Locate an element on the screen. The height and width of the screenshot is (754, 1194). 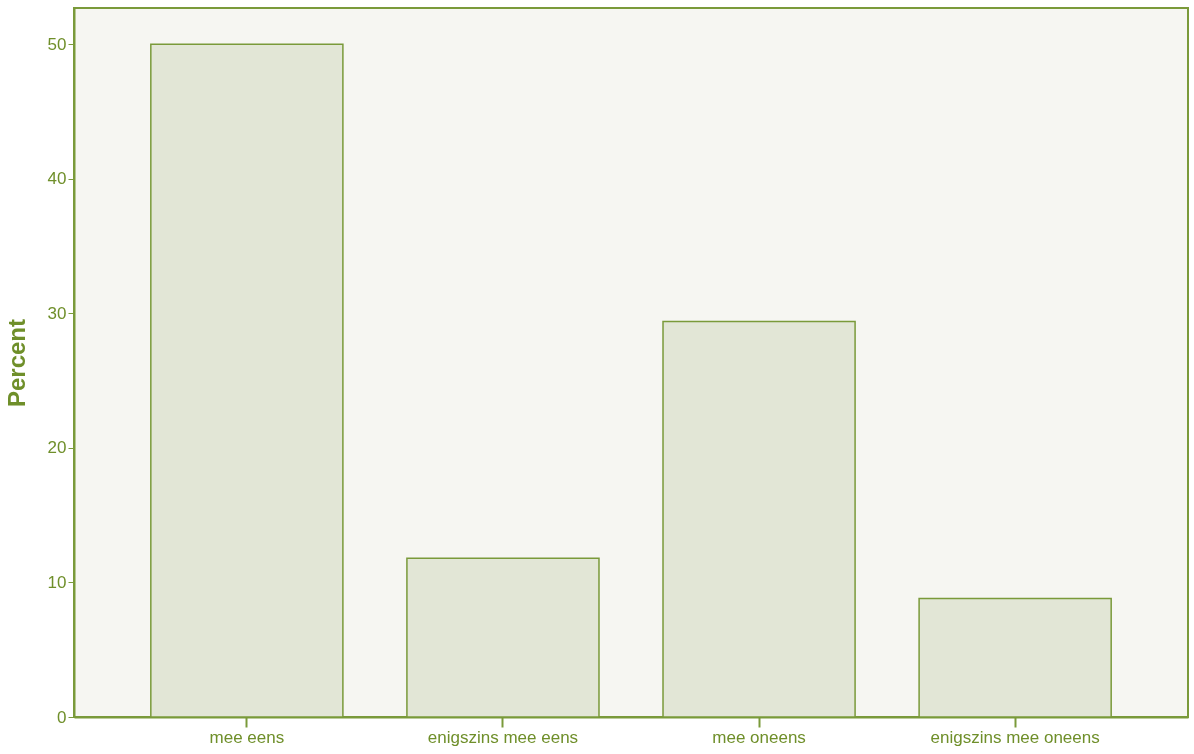
x-tick-label: enigszins mee oneens is located at coordinates (1015, 737).